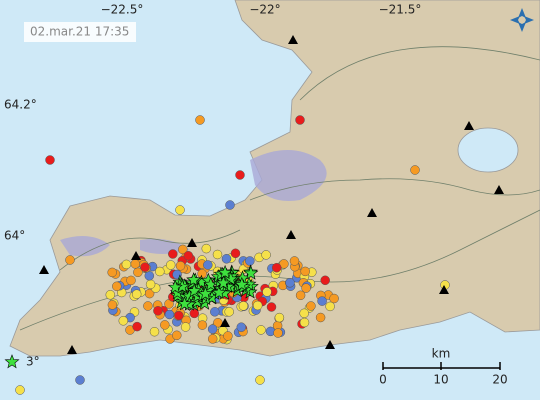 This screenshot has height=400, width=540. Describe the element at coordinates (264, 10) in the screenshot. I see `longitude-label: −22°` at that location.